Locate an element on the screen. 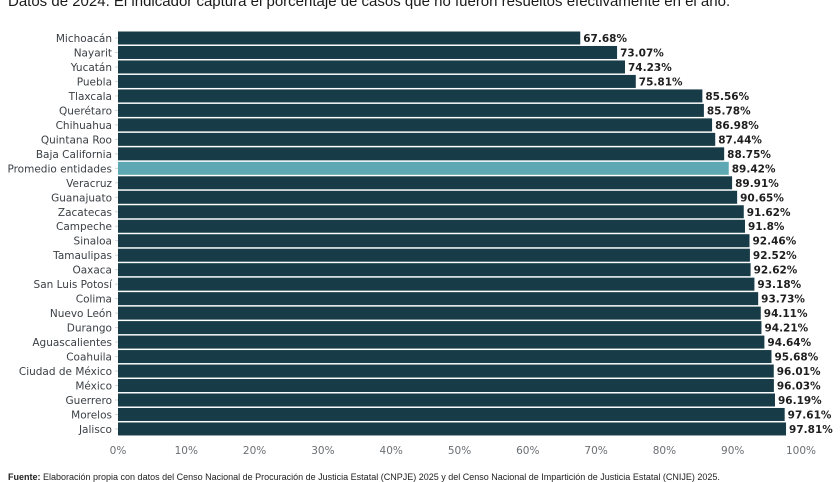 Image resolution: width=840 pixels, height=482 pixels. category-label: San Luis Potosí is located at coordinates (74, 285).